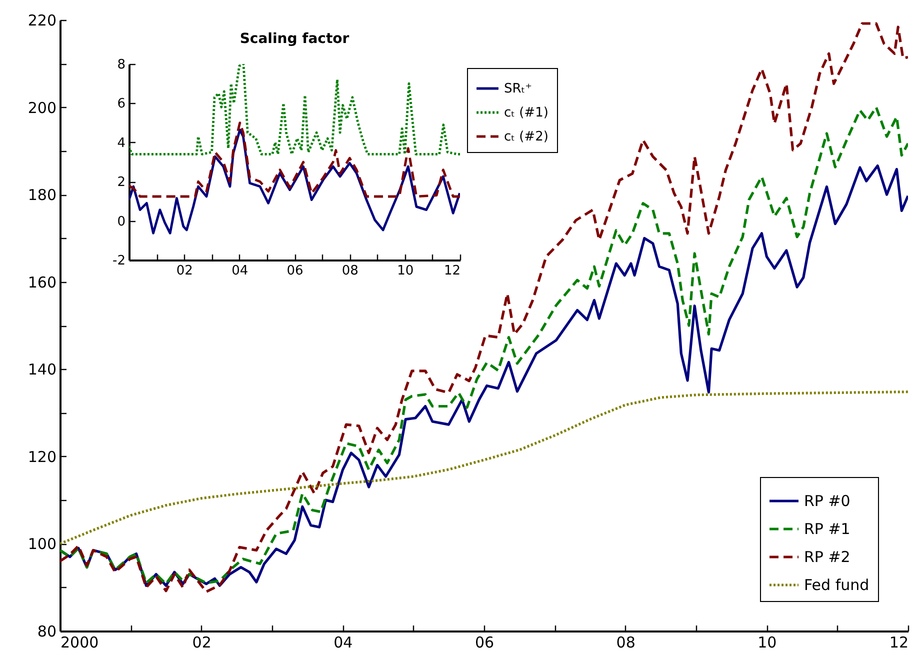 This screenshot has width=922, height=661. I want to click on y-tick-label: -2, so click(119, 261).